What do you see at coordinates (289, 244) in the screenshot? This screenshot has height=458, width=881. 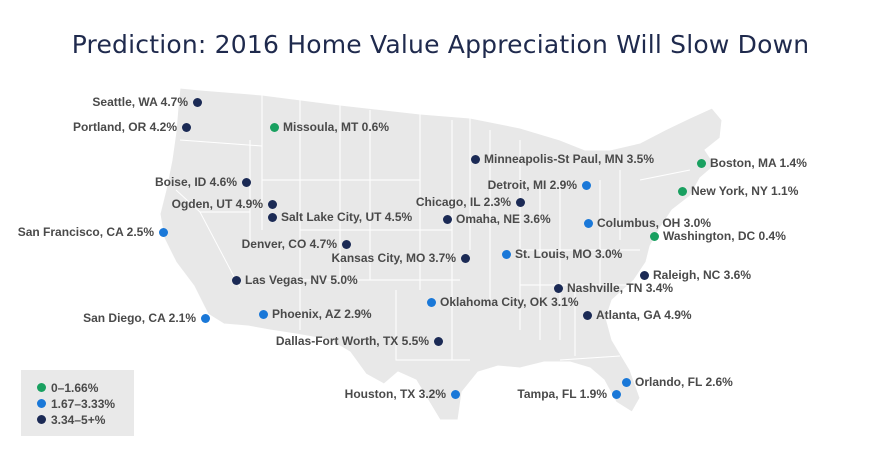 I see `city-label: Denver, CO 4.7%` at bounding box center [289, 244].